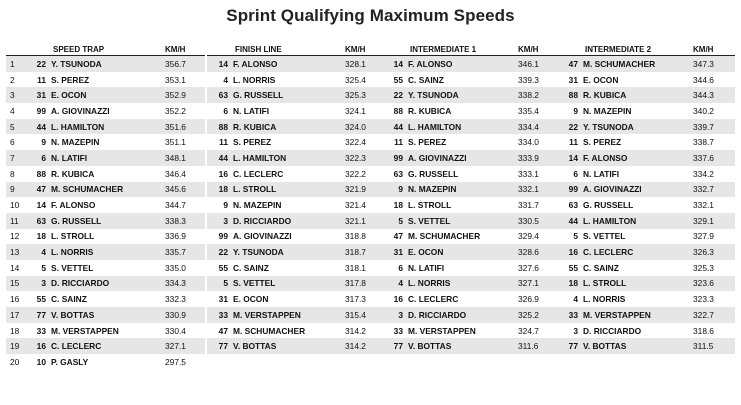 Image resolution: width=741 pixels, height=405 pixels. I want to click on table-row: 55 C. SAINZ 339.3, so click(471, 80).